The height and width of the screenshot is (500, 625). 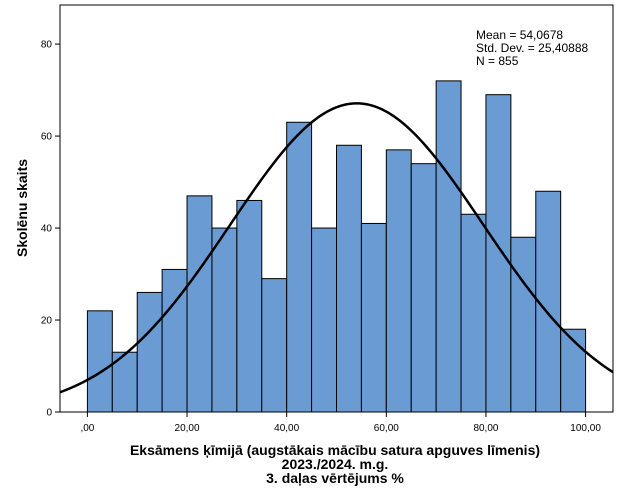 I want to click on y-axis-title: Skolēnu skaits, so click(x=22, y=208).